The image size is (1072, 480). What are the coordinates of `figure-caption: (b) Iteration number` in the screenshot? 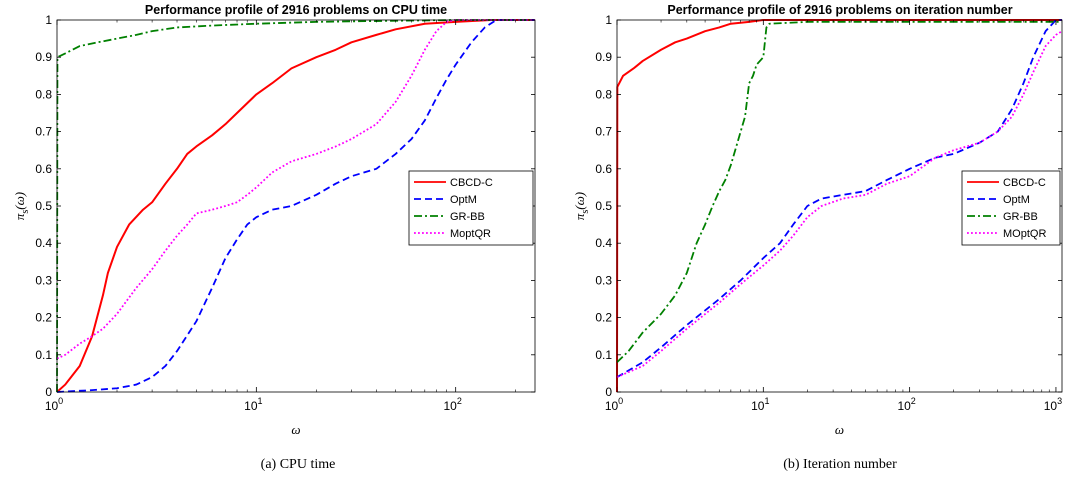 It's located at (840, 464).